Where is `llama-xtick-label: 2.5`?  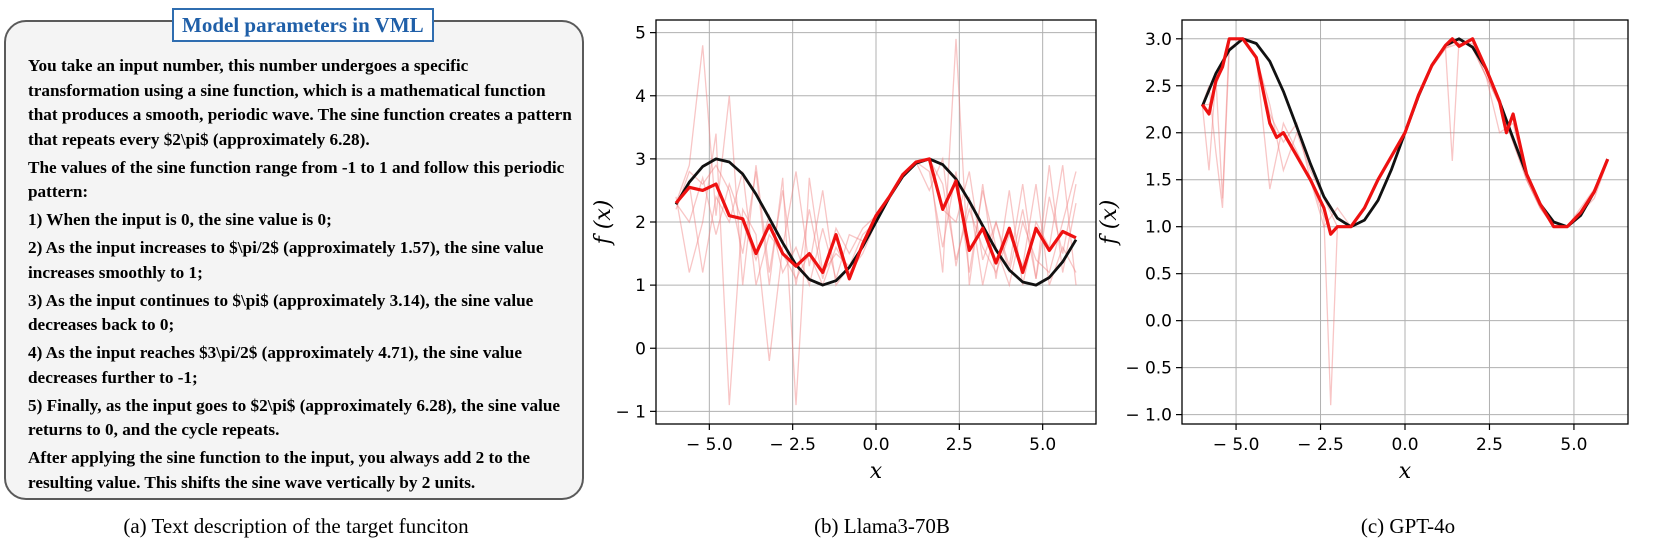 llama-xtick-label: 2.5 is located at coordinates (959, 445).